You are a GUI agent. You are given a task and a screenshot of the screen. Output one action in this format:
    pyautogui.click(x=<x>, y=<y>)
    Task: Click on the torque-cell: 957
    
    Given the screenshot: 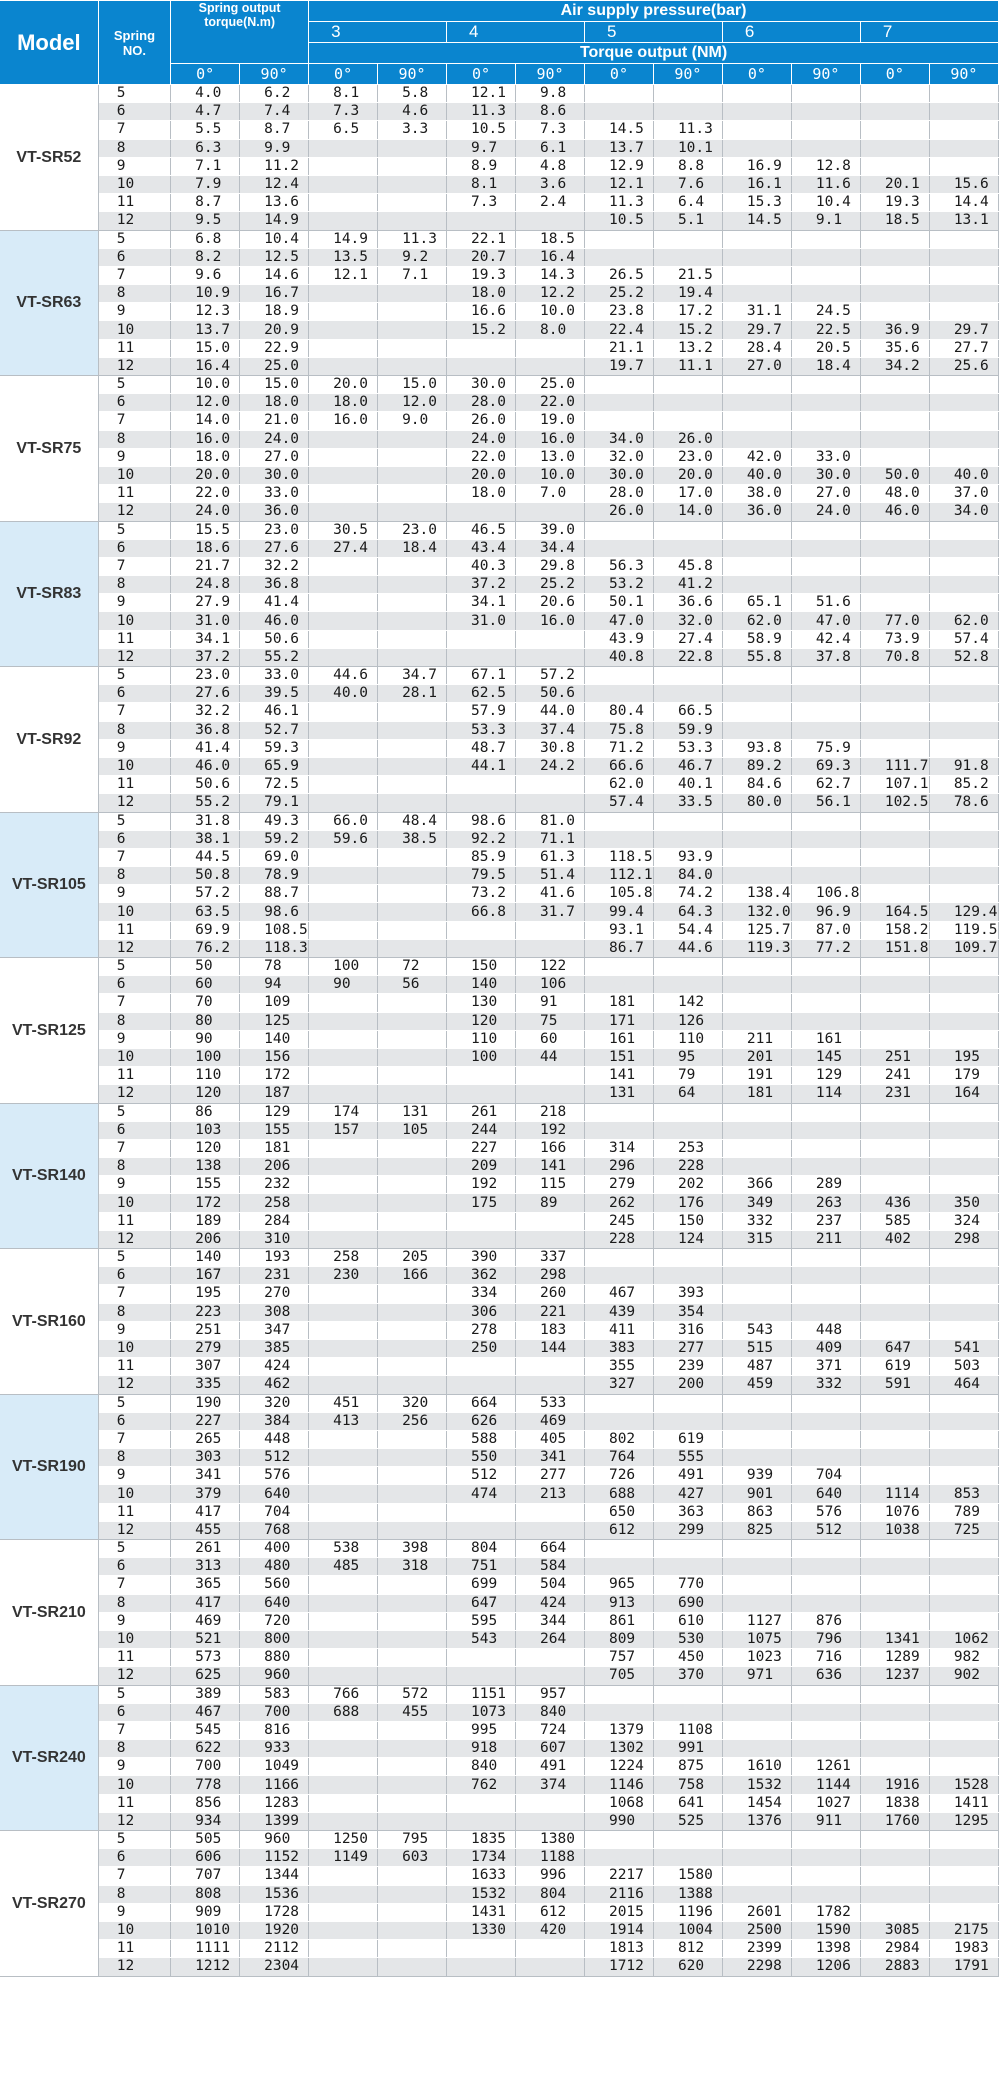 What is the action you would take?
    pyautogui.click(x=550, y=1694)
    